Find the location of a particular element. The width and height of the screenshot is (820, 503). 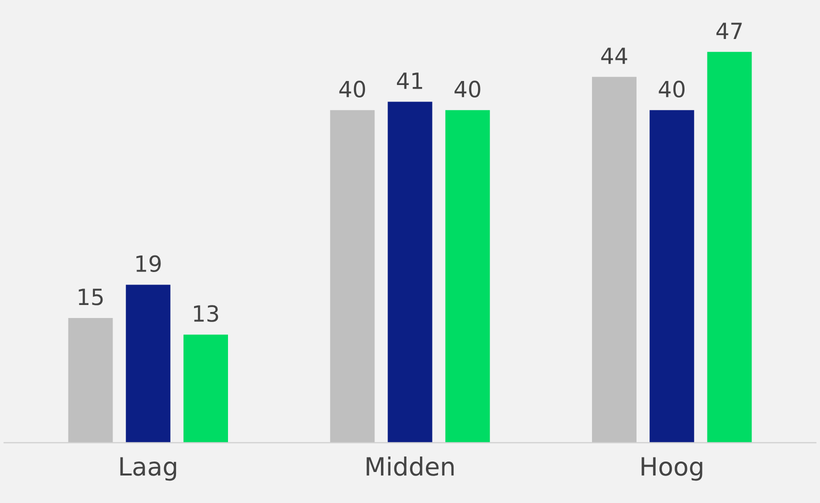

data-label: 41 is located at coordinates (409, 80).